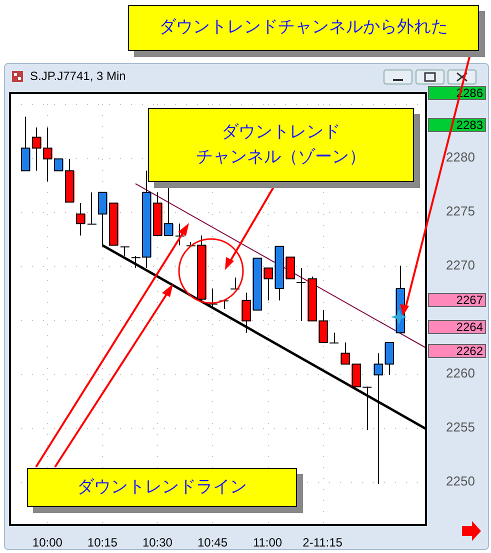 The image size is (491, 553). Describe the element at coordinates (470, 299) in the screenshot. I see `text: 2267` at that location.